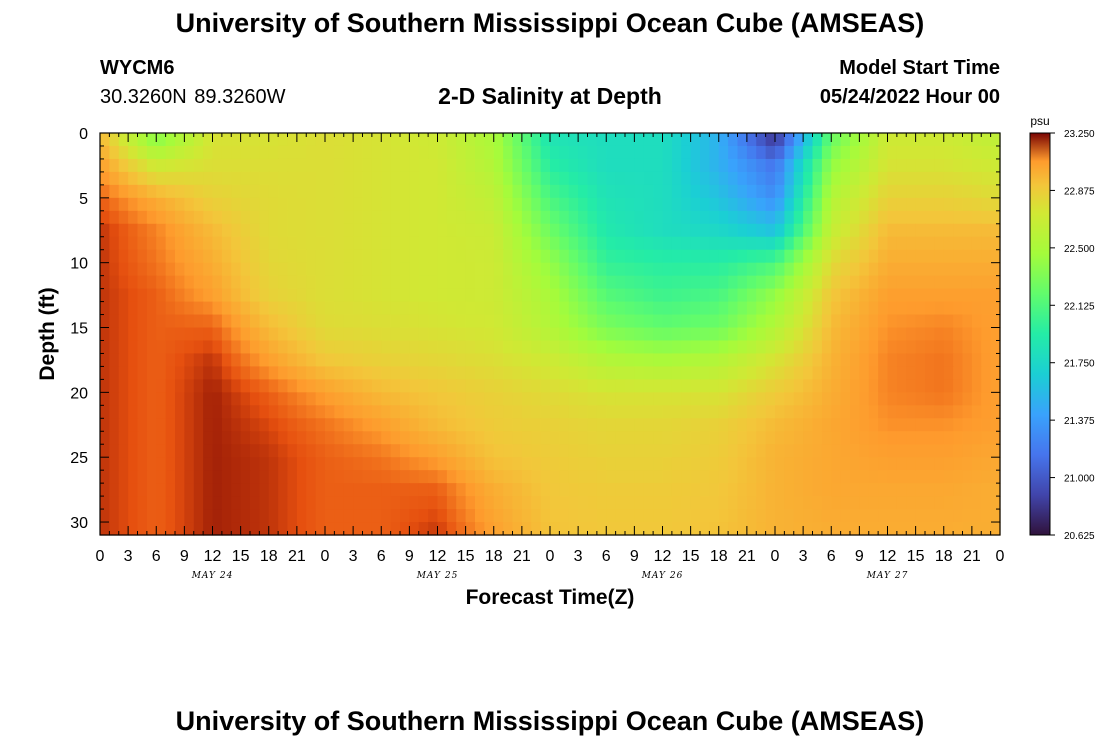 This screenshot has width=1100, height=750. Describe the element at coordinates (83, 199) in the screenshot. I see `y-tick-label: 5` at that location.